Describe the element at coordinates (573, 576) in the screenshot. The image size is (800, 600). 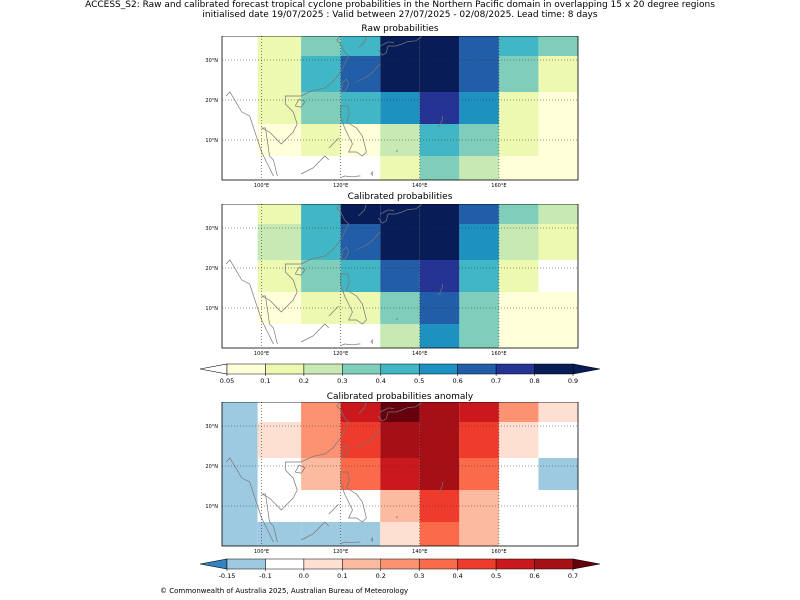
I see `anom-cbar-tick-label-9: 0.7` at that location.